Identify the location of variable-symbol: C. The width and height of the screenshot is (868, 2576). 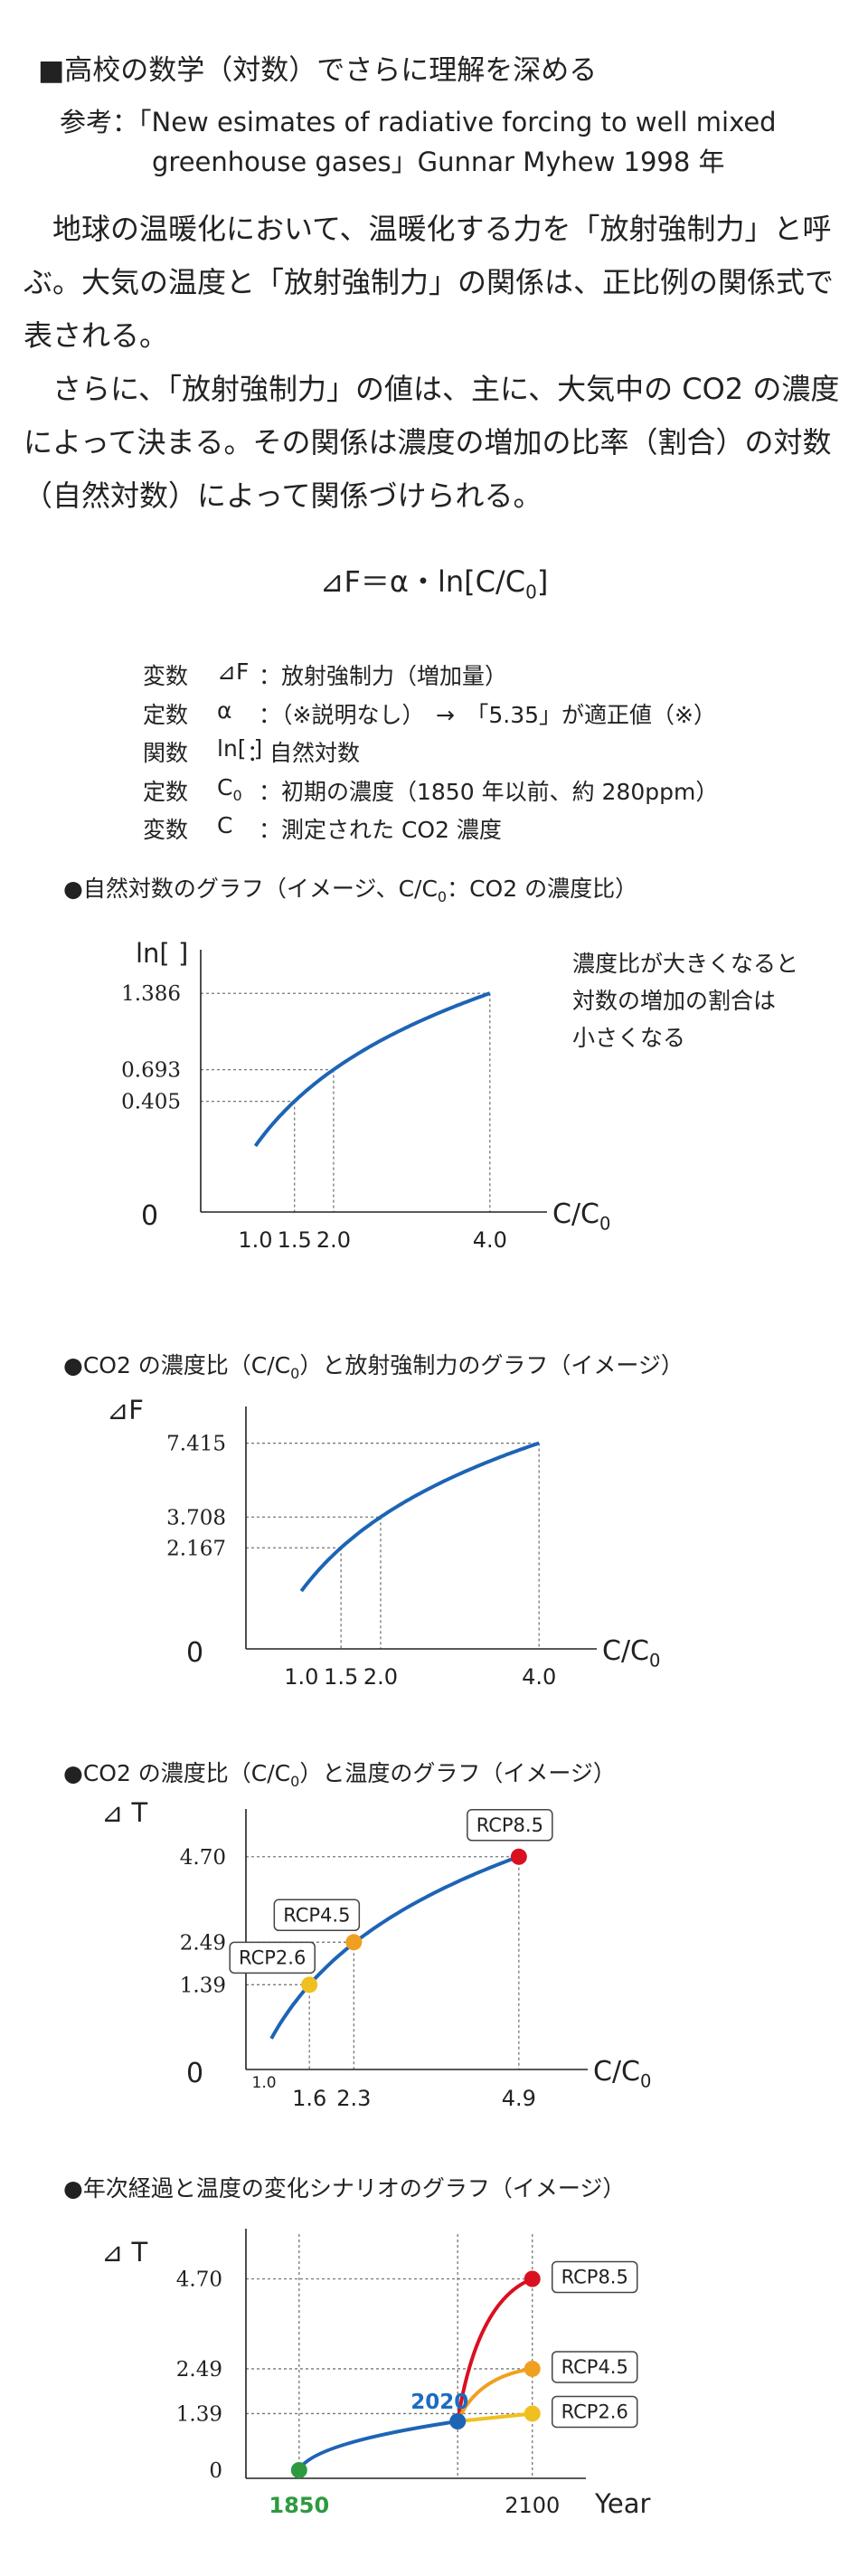
(225, 825).